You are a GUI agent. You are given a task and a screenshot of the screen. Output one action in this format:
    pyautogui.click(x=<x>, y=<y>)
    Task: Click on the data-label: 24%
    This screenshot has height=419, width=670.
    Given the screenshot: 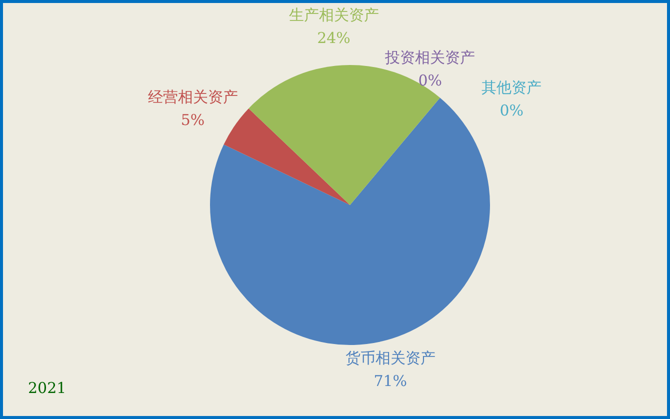 What is the action you would take?
    pyautogui.click(x=333, y=38)
    